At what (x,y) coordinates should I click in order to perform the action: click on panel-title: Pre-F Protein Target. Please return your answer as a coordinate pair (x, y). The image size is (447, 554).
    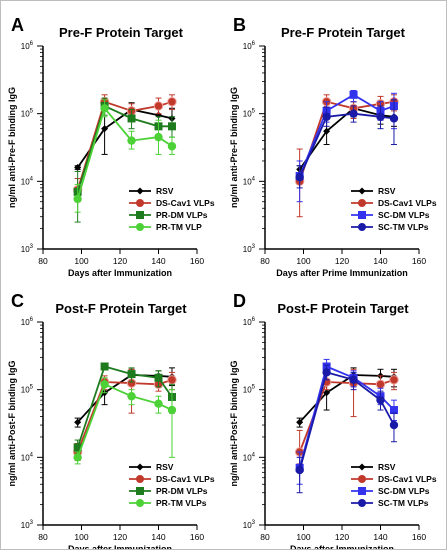
    Looking at the image, I should click on (121, 32).